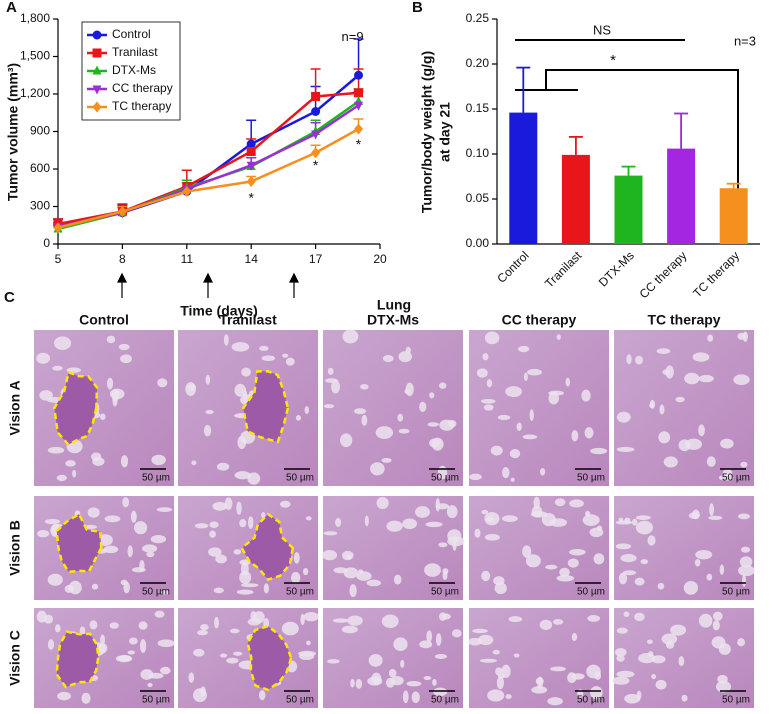 Image resolution: width=772 pixels, height=714 pixels. I want to click on y-tick-label: 900, so click(40, 131).